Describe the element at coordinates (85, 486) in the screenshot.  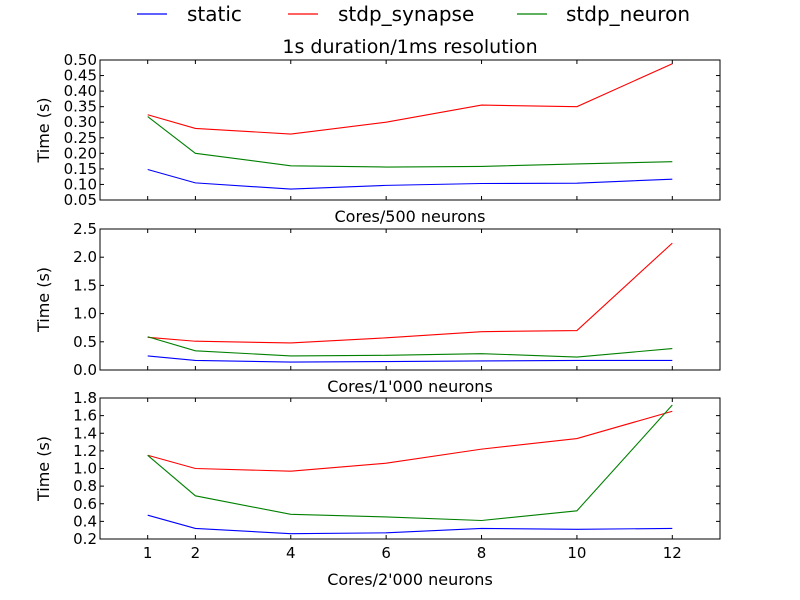
I see `y-tick-label: 0.8` at that location.